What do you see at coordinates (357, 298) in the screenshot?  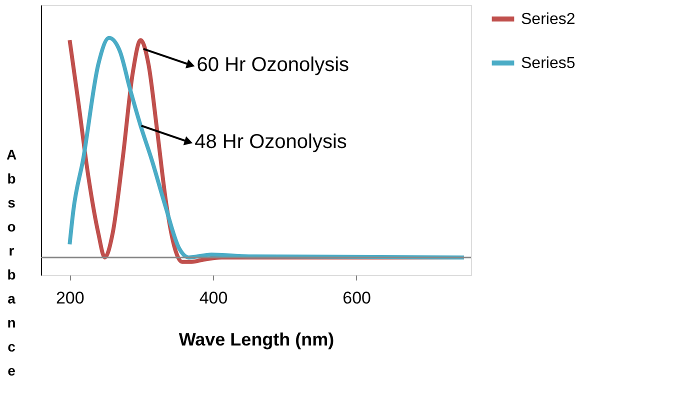 I see `x-tick-label: 600` at bounding box center [357, 298].